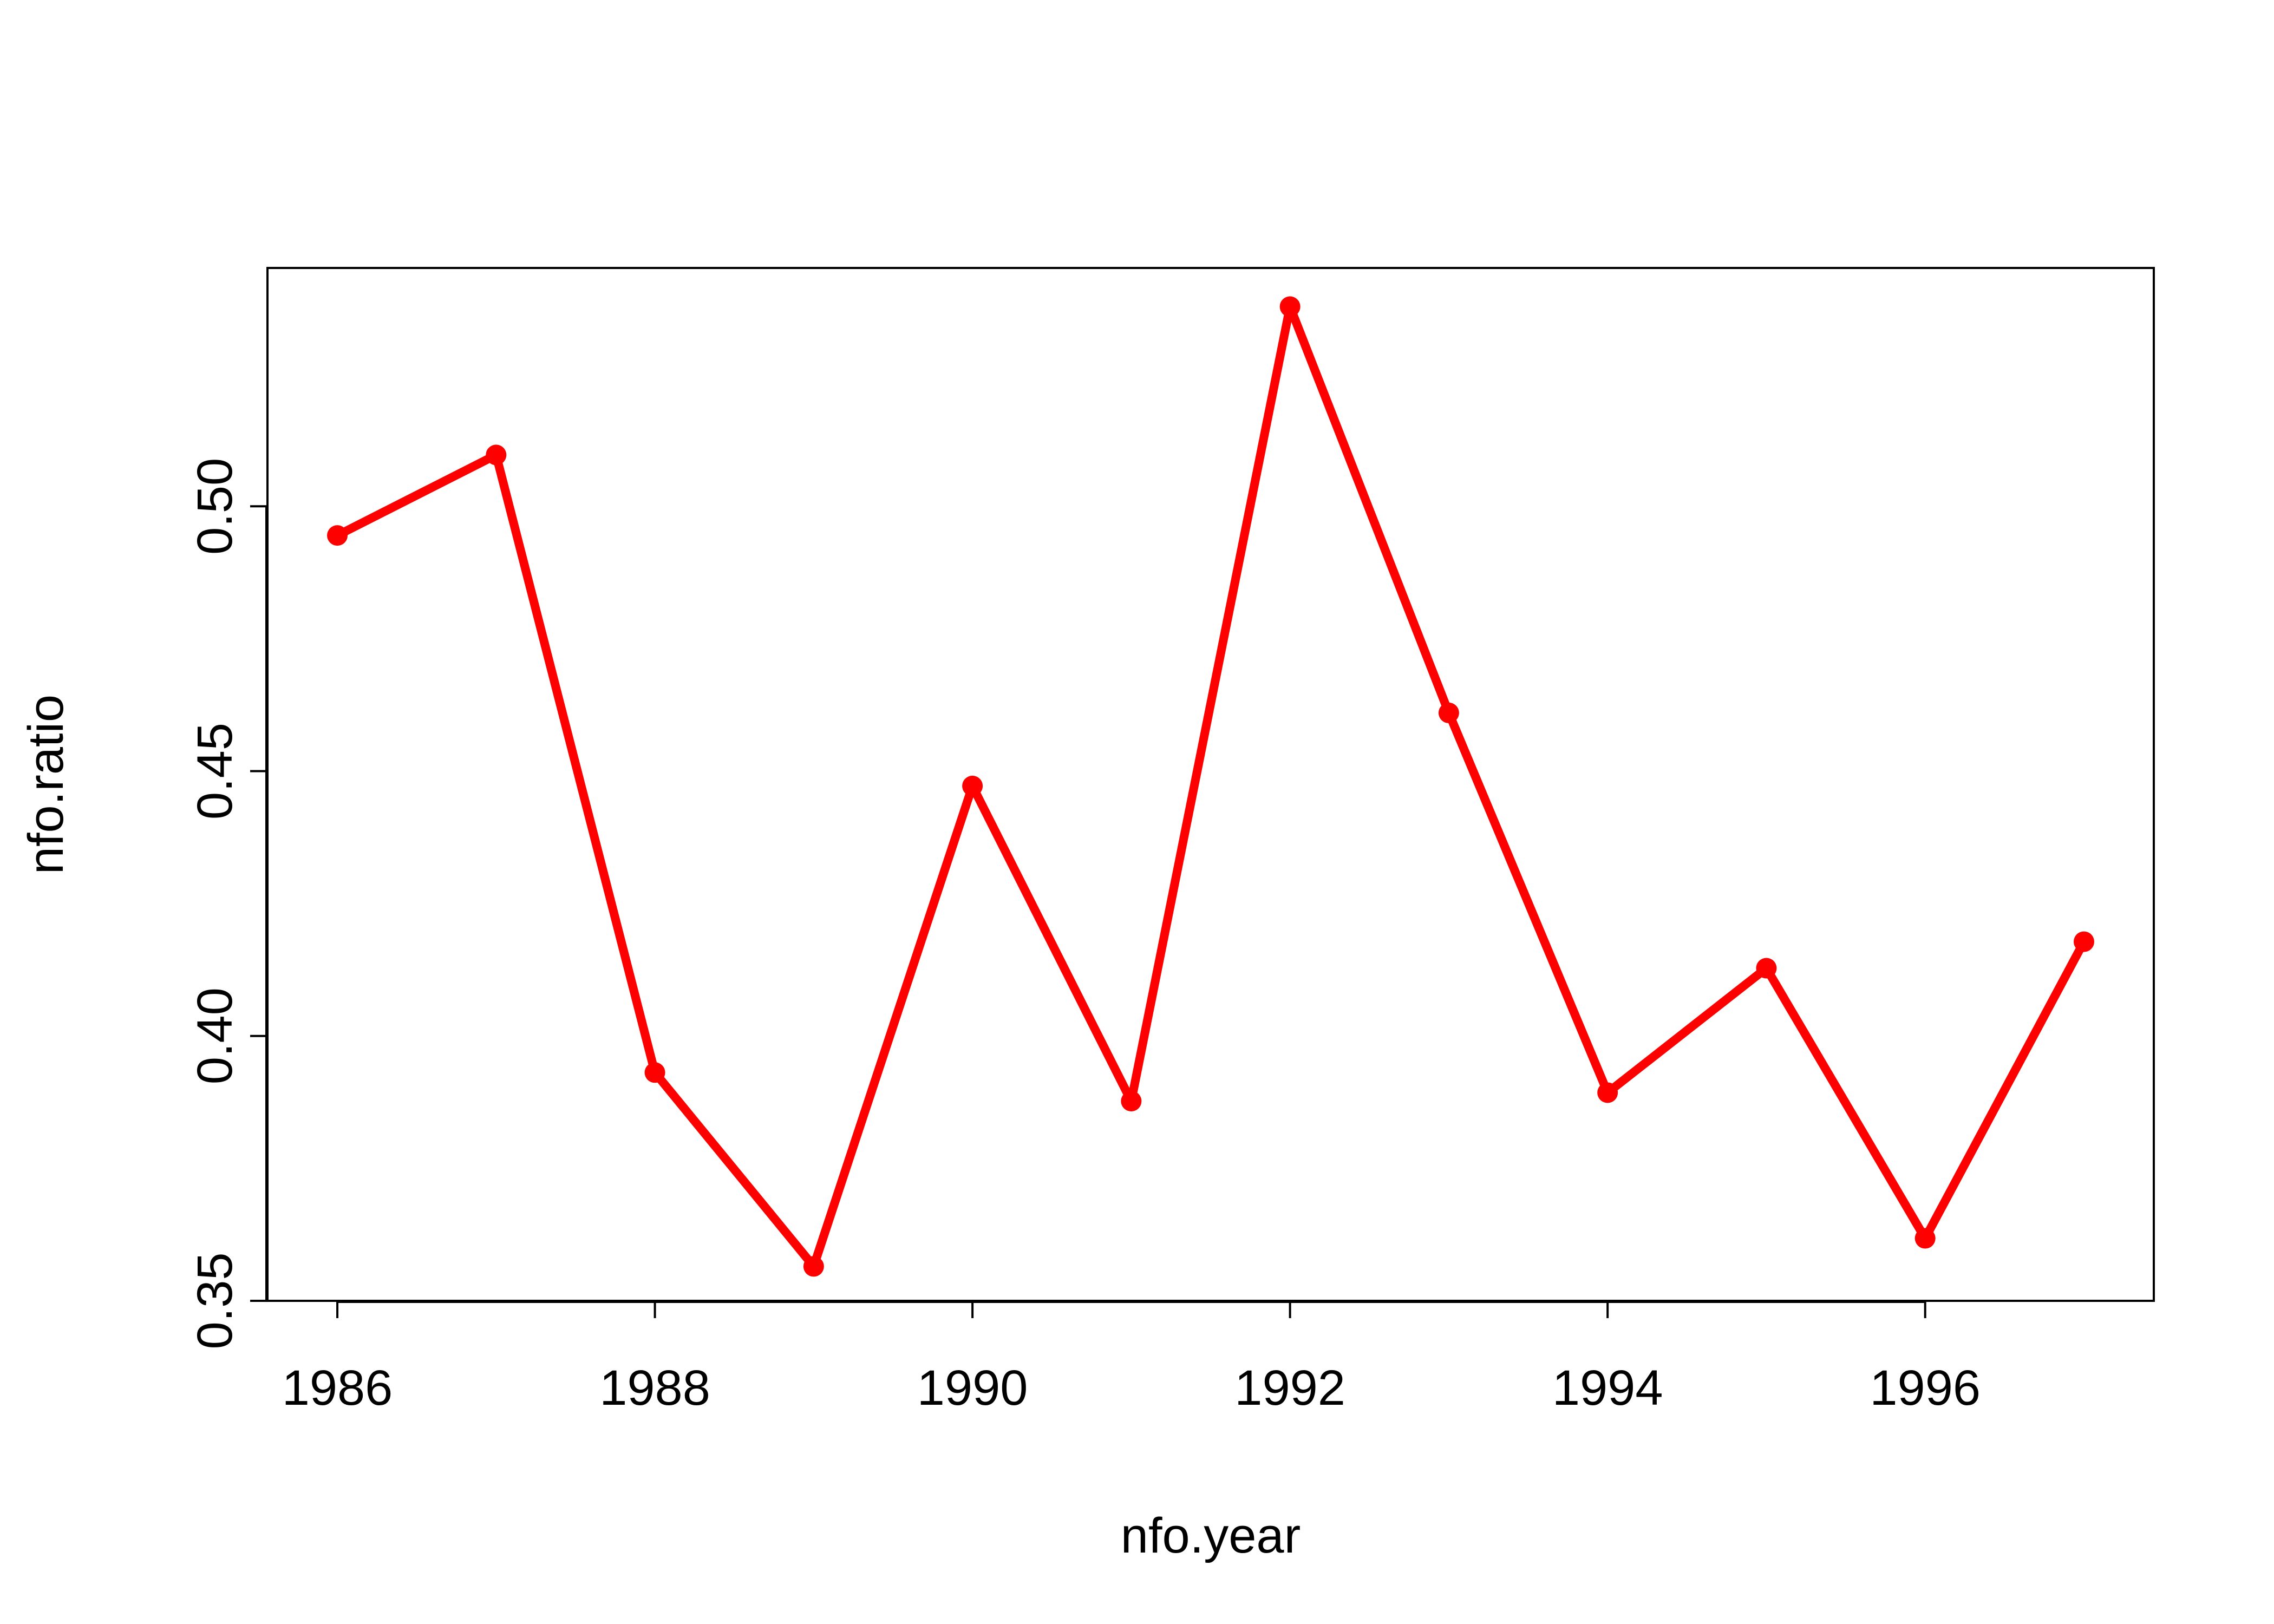 The width and height of the screenshot is (2274, 1624). Describe the element at coordinates (46, 784) in the screenshot. I see `y-axis-title: nfo.ratio` at that location.